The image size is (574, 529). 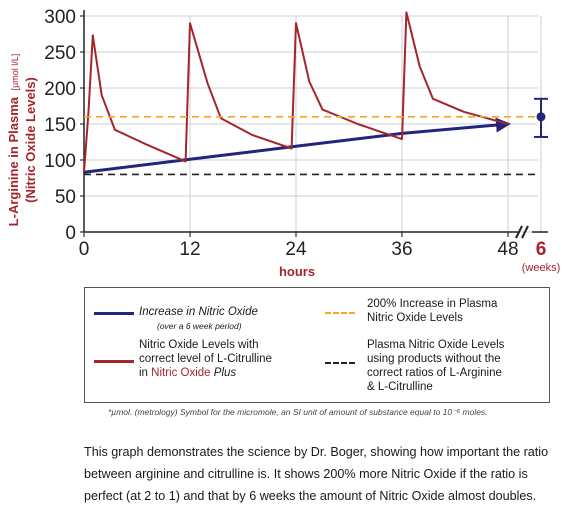 I want to click on legend-swatch-without-ratio, so click(x=340, y=363).